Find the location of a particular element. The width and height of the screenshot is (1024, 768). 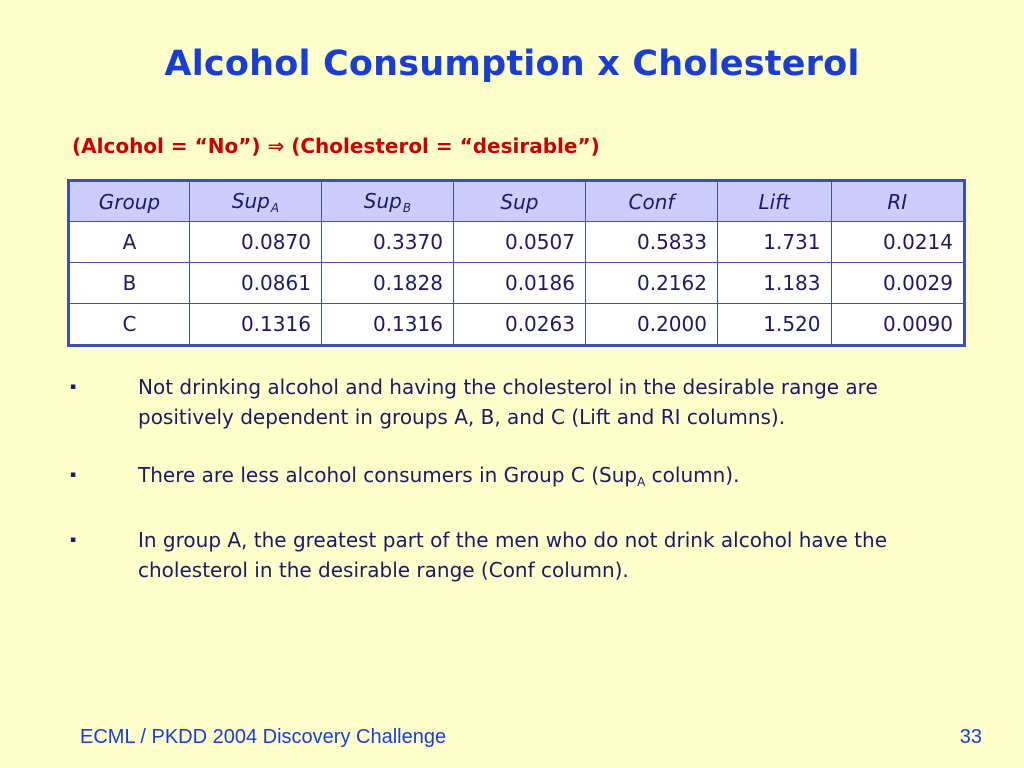

header-conf: Conf is located at coordinates (651, 201).